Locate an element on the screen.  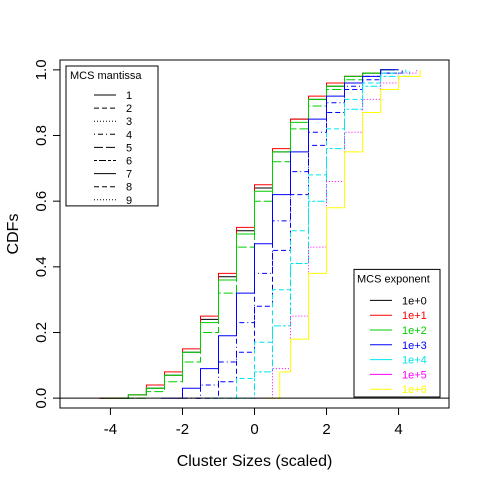
legend-mantissa-label: 8 is located at coordinates (129, 188).